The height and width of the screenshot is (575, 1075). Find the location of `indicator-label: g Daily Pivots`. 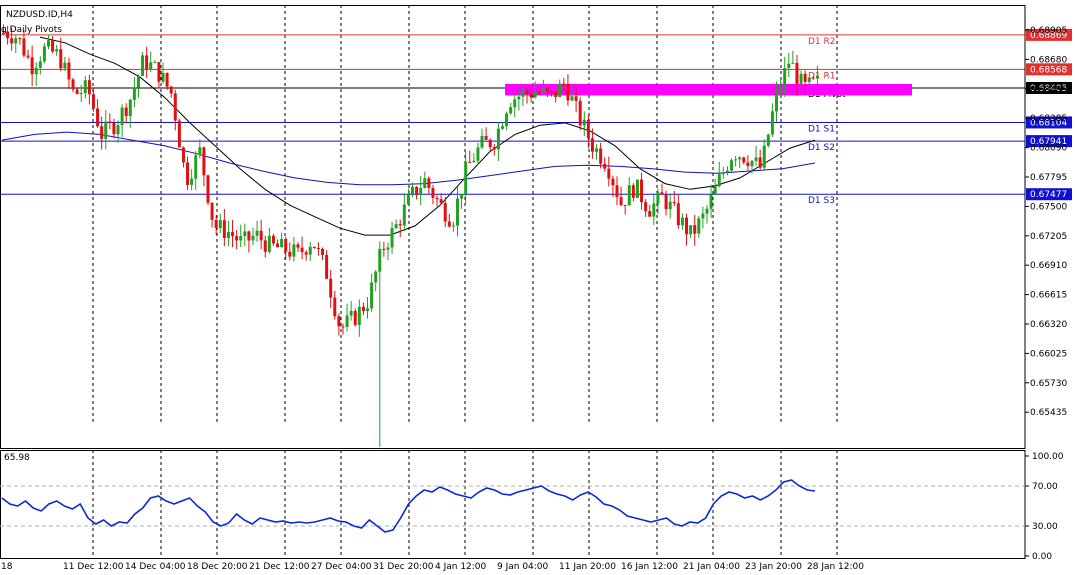

indicator-label: g Daily Pivots is located at coordinates (31, 30).